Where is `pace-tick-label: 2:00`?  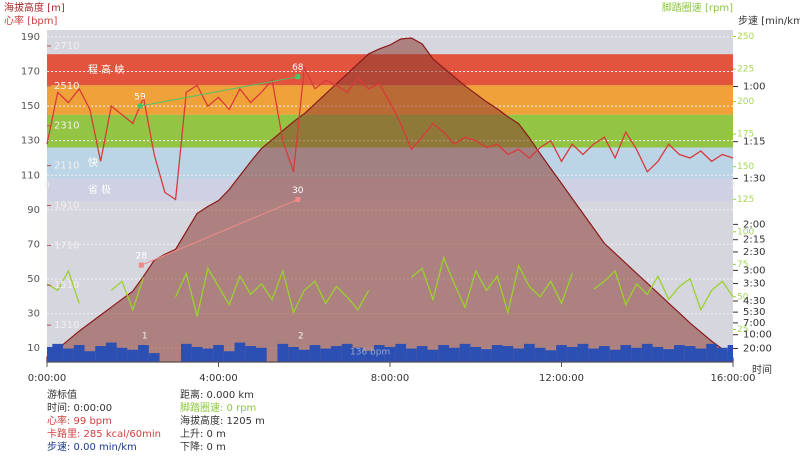
pace-tick-label: 2:00 is located at coordinates (754, 224).